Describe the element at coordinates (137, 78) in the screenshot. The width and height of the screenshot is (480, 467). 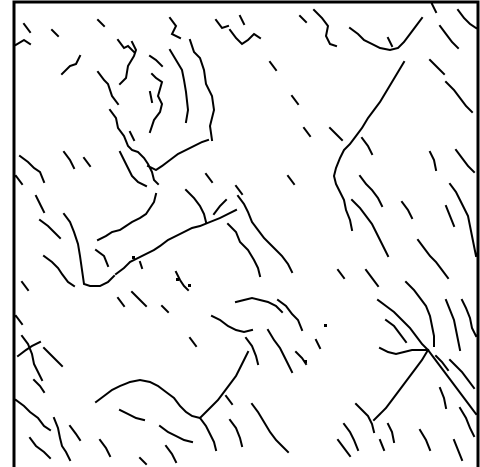
I see `network-segment-top-left` at that location.